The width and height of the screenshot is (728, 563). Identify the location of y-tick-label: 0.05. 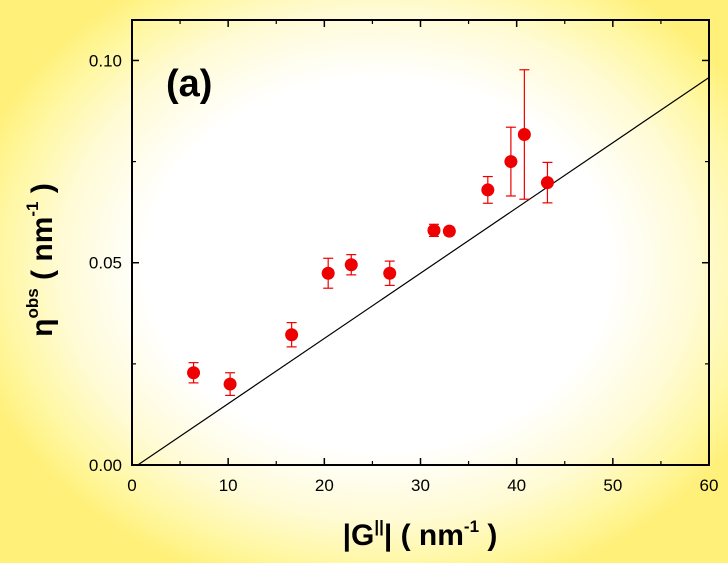
(105, 263).